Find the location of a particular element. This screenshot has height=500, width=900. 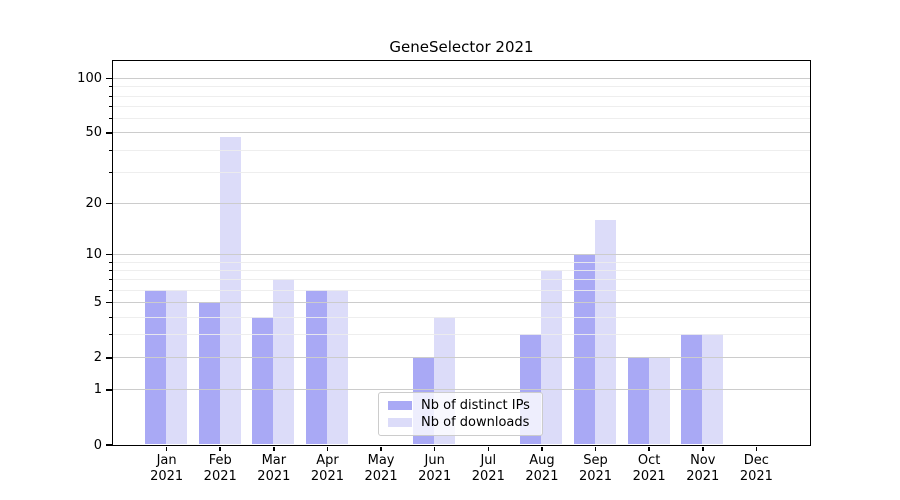

x-tick-mark-jul is located at coordinates (488, 448).